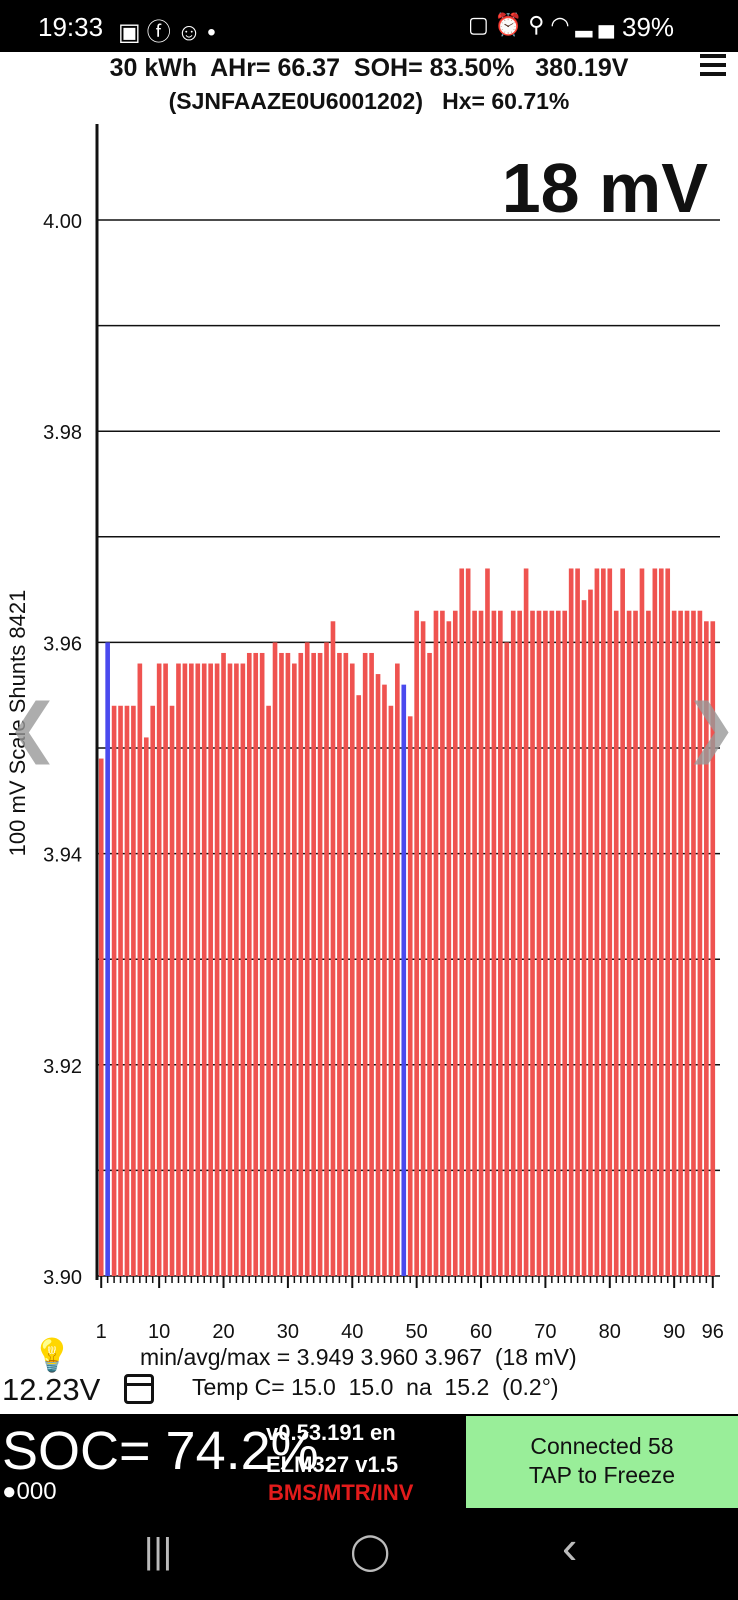 This screenshot has width=738, height=1600. Describe the element at coordinates (648, 27) in the screenshot. I see `battery-level: 39%` at that location.